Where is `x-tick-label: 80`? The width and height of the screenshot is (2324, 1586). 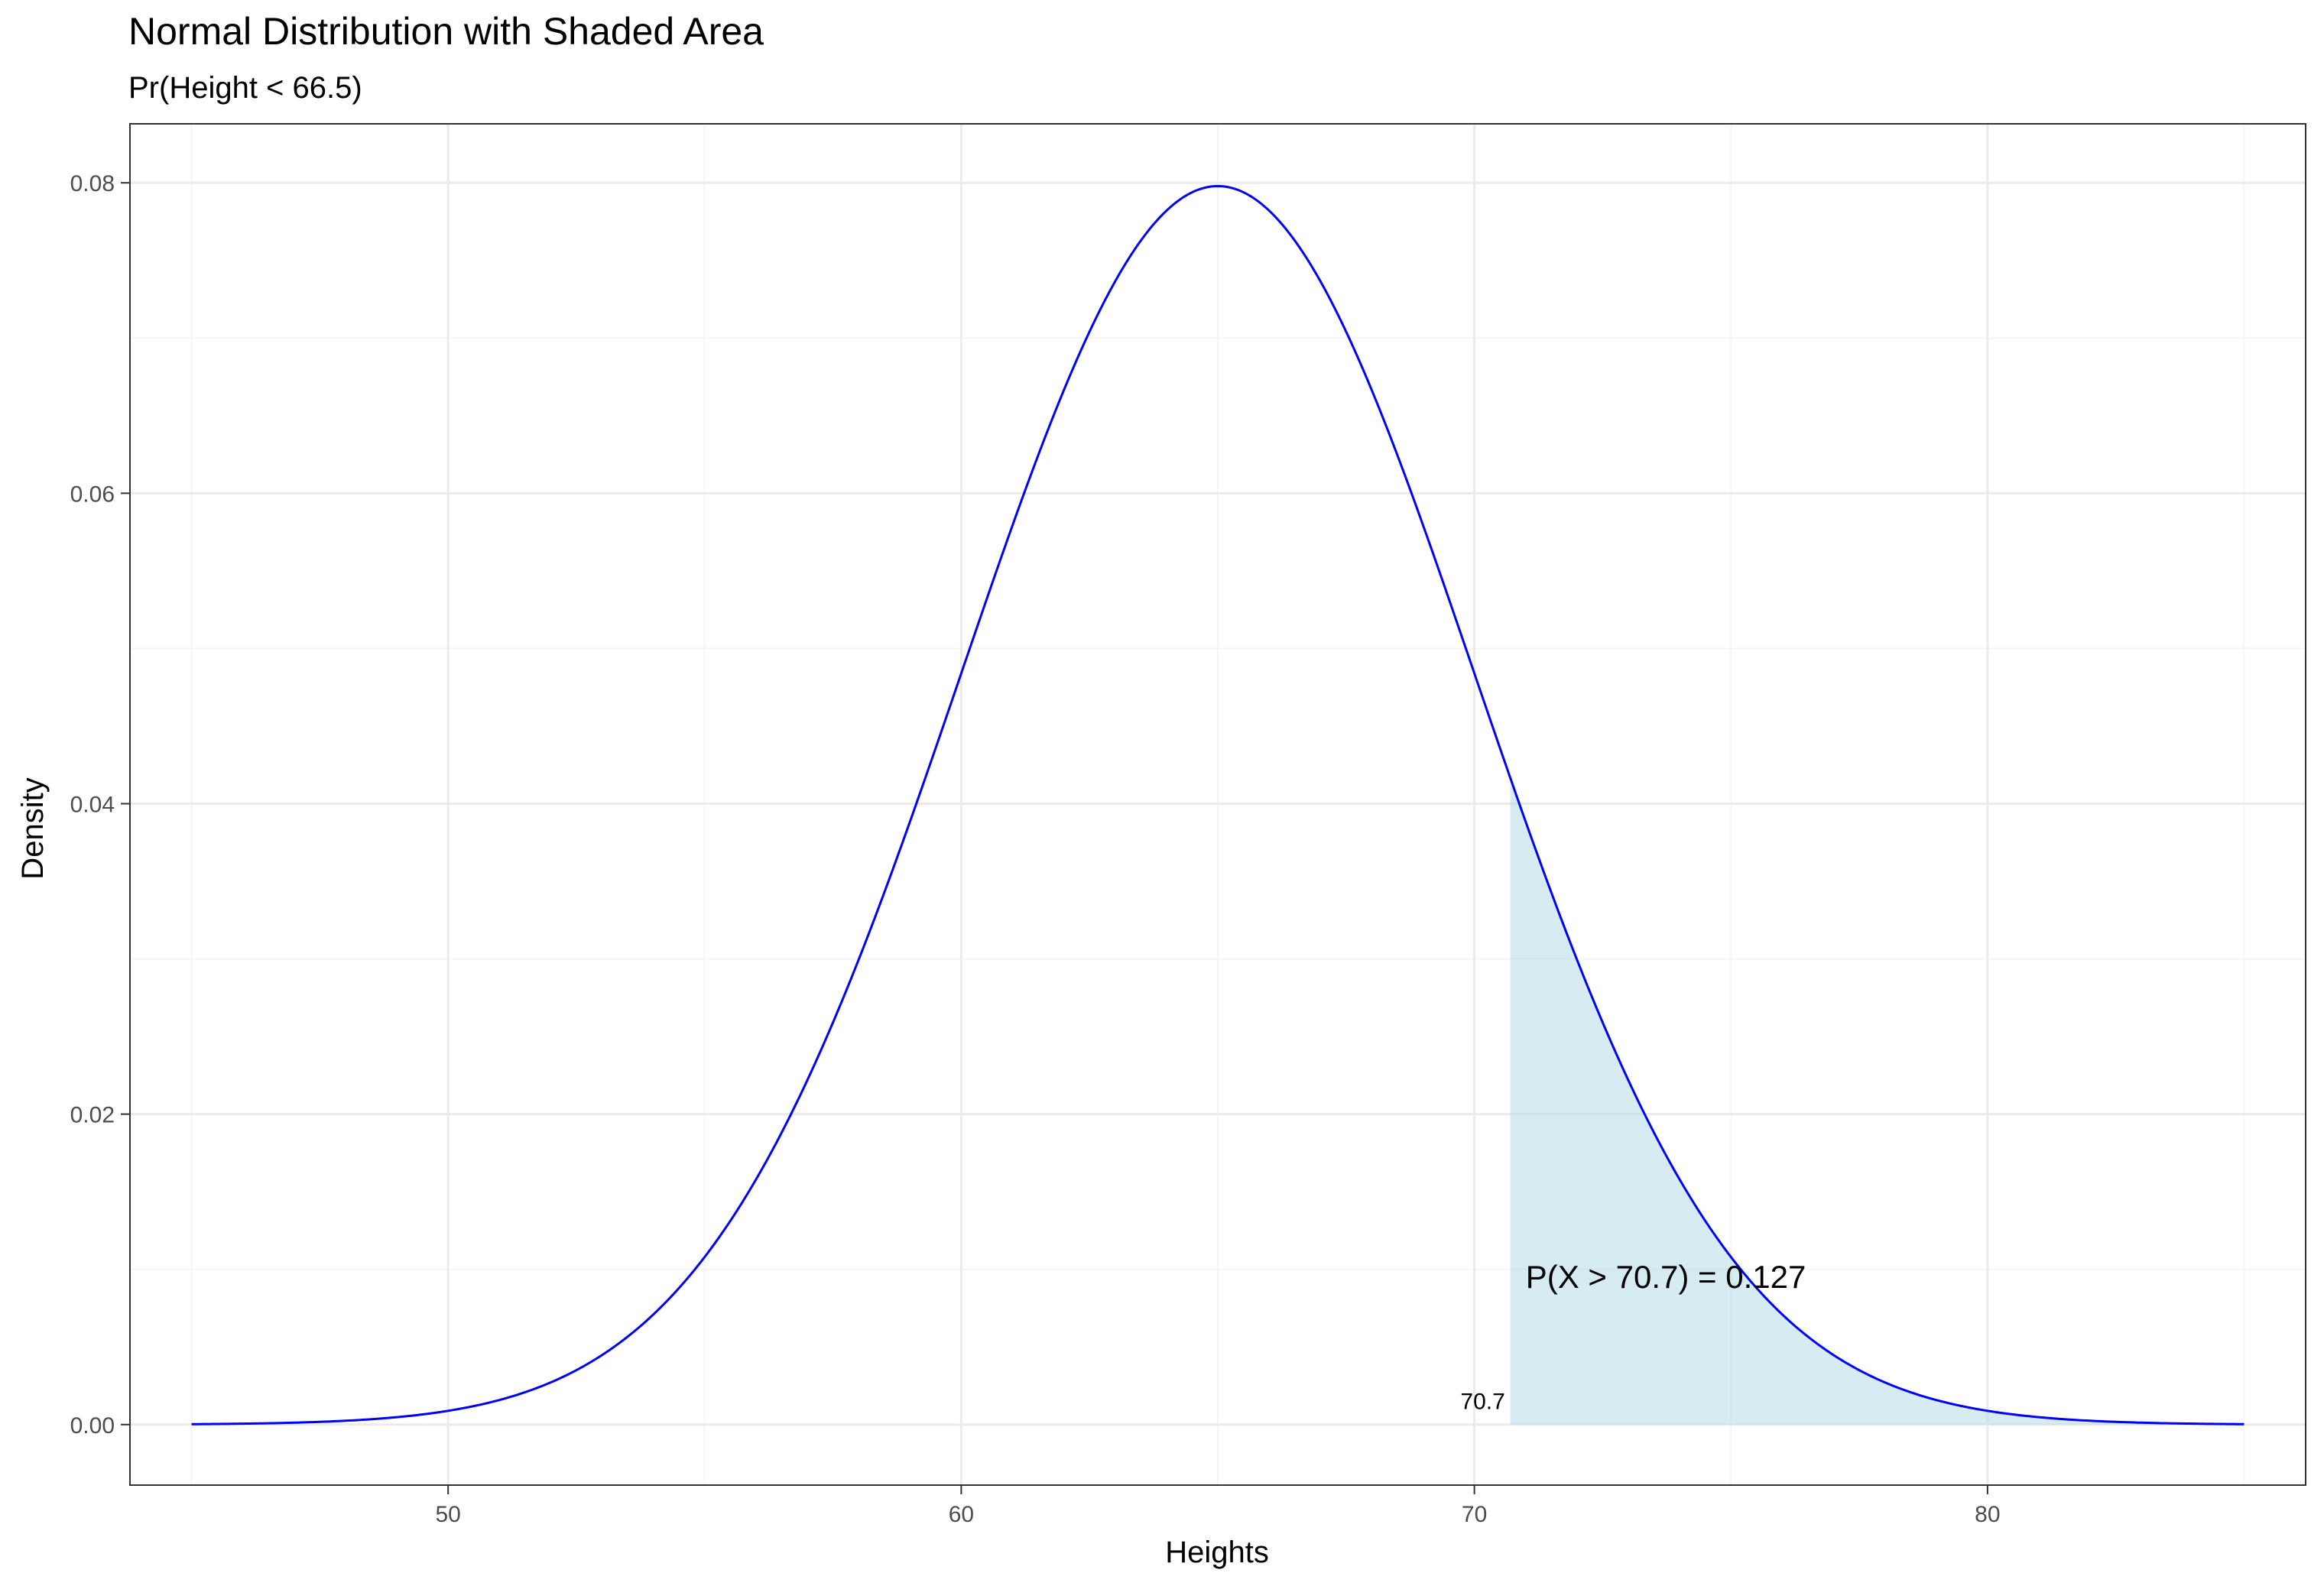
x-tick-label: 80 is located at coordinates (1987, 1514).